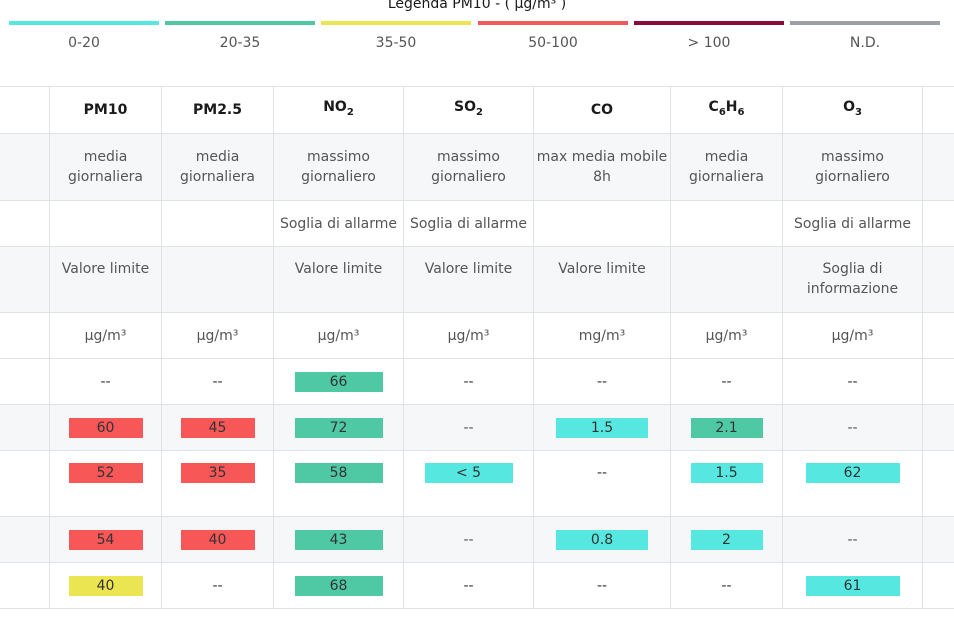 The width and height of the screenshot is (954, 636). I want to click on value-cell: 72, so click(338, 427).